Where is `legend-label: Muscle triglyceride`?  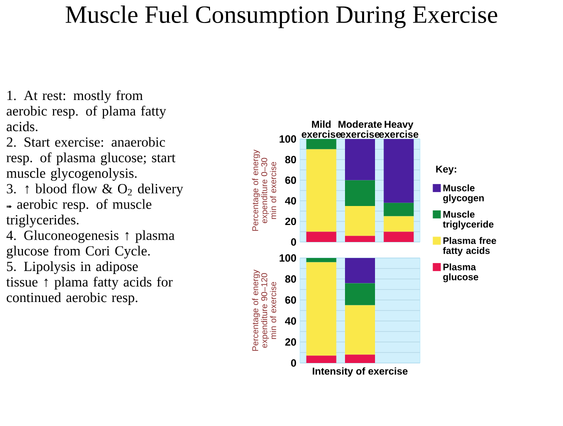
legend-label: Muscle triglyceride is located at coordinates (468, 220).